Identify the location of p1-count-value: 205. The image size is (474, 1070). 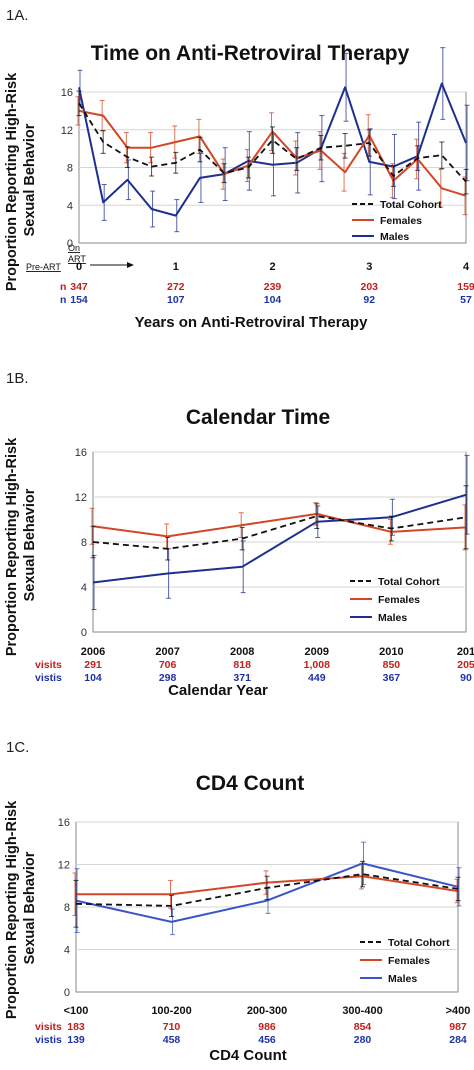
(465, 665).